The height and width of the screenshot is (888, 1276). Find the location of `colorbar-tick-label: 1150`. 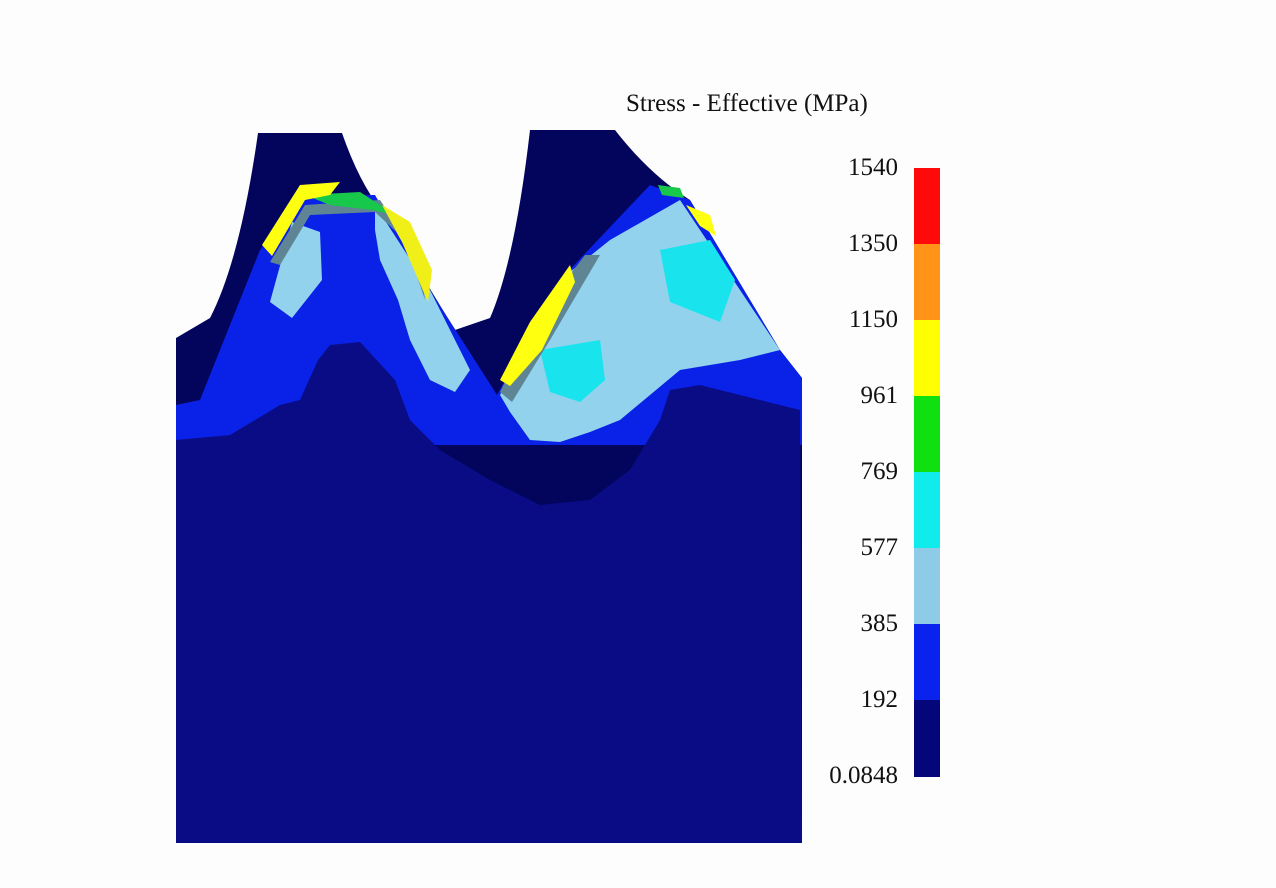

colorbar-tick-label: 1150 is located at coordinates (873, 319).